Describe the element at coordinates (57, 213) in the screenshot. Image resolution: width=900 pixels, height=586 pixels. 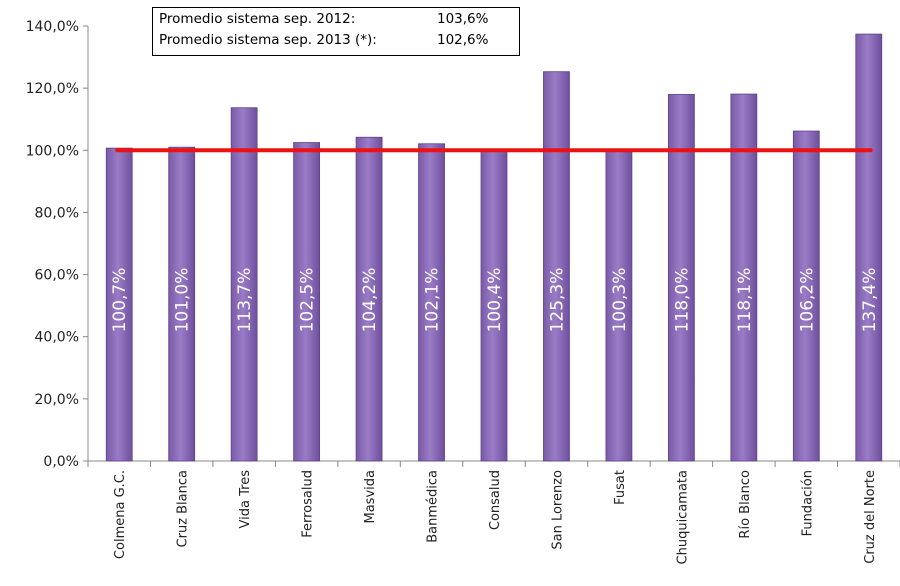
I see `y-tick-label: 80,0%` at that location.